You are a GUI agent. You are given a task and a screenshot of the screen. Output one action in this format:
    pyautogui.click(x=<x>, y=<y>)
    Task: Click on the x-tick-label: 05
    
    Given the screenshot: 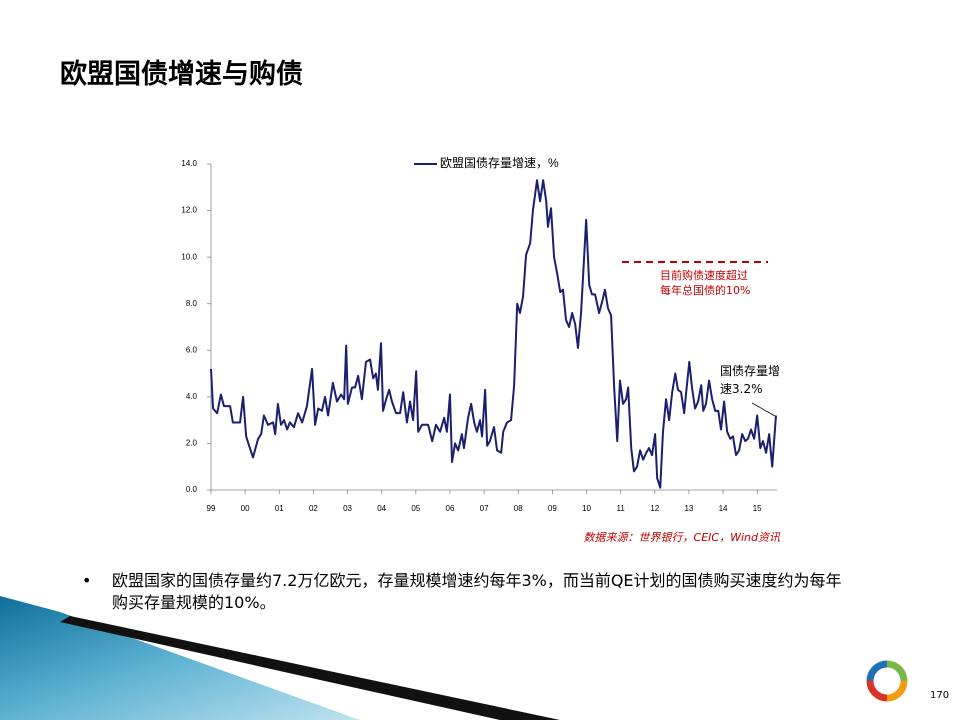 What is the action you would take?
    pyautogui.click(x=415, y=508)
    